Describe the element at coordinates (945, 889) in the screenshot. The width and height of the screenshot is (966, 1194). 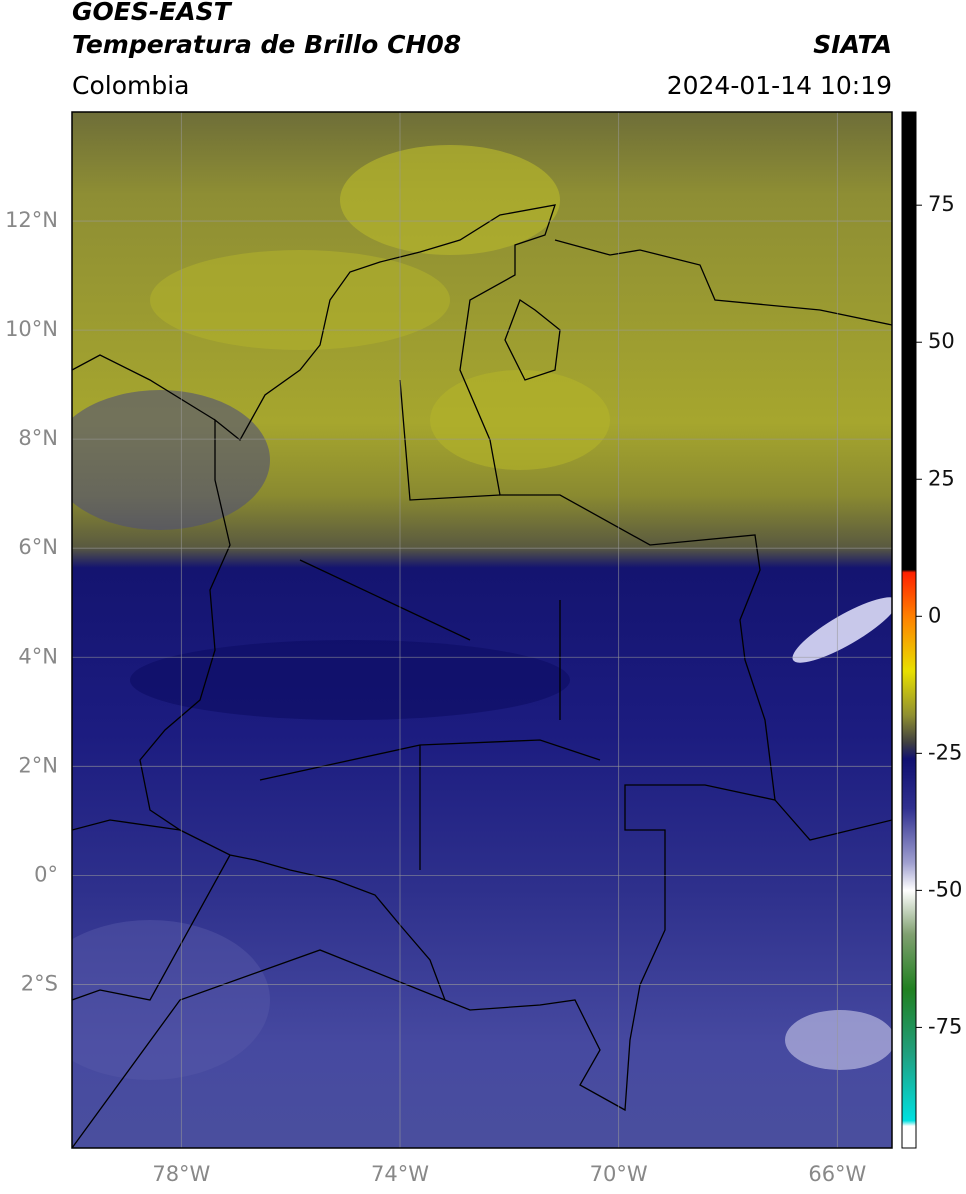
I see `colorbar-tick-label: -50` at that location.